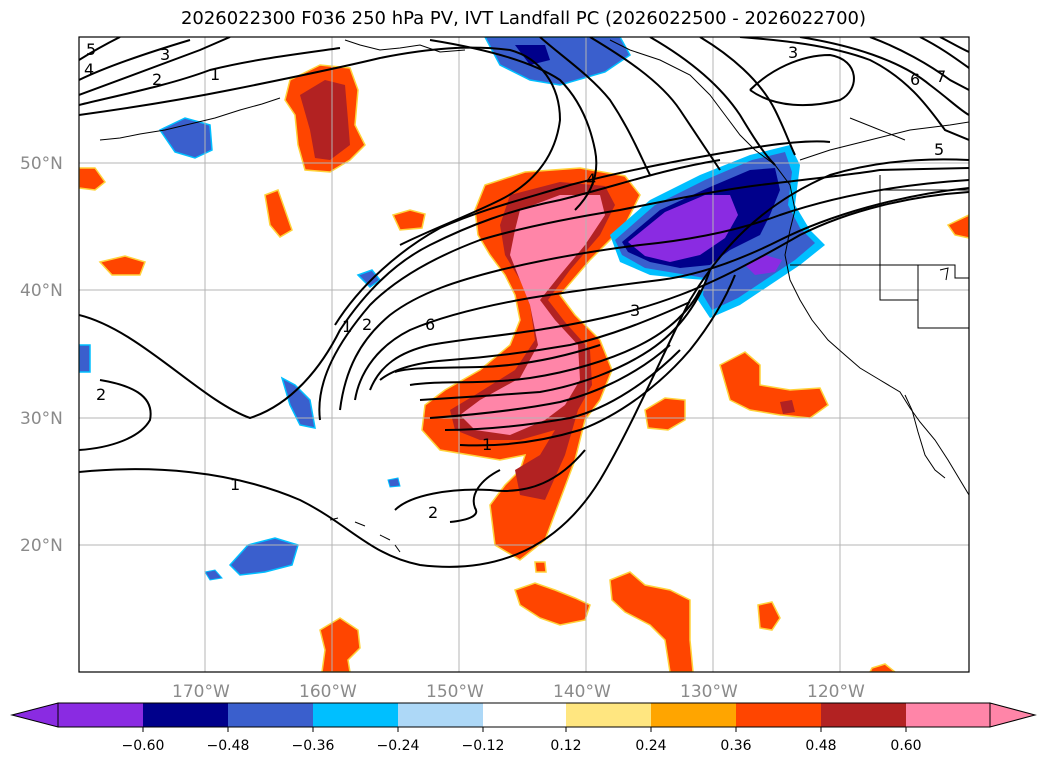 This screenshot has width=1047, height=765. I want to click on lat-label: 30°N, so click(41, 419).